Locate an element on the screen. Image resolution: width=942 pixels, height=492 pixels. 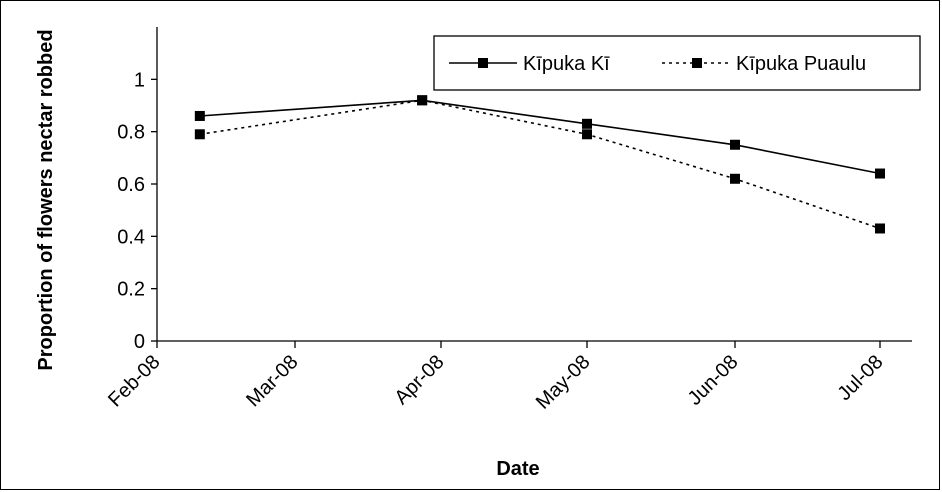
legend: Kīpuka Kī Kīpuka Puaulu is located at coordinates (677, 63).